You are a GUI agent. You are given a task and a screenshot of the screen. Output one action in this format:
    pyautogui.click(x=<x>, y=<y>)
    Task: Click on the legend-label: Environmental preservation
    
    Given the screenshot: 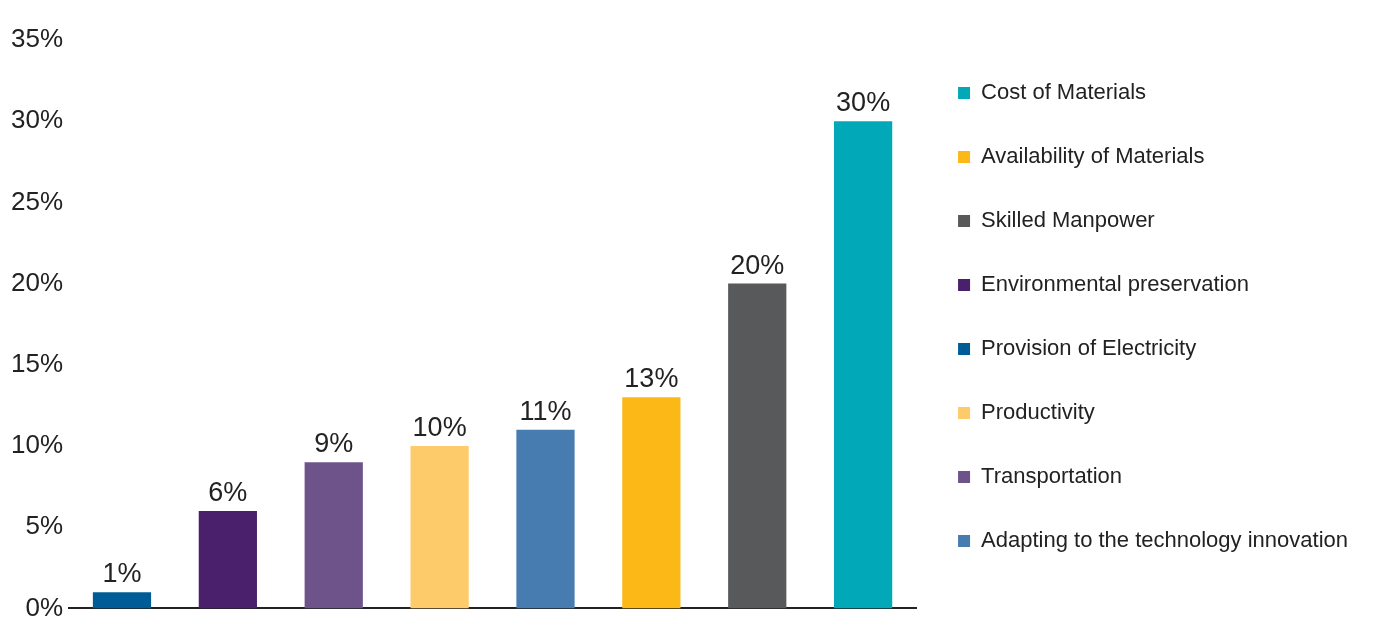 What is the action you would take?
    pyautogui.click(x=1115, y=284)
    